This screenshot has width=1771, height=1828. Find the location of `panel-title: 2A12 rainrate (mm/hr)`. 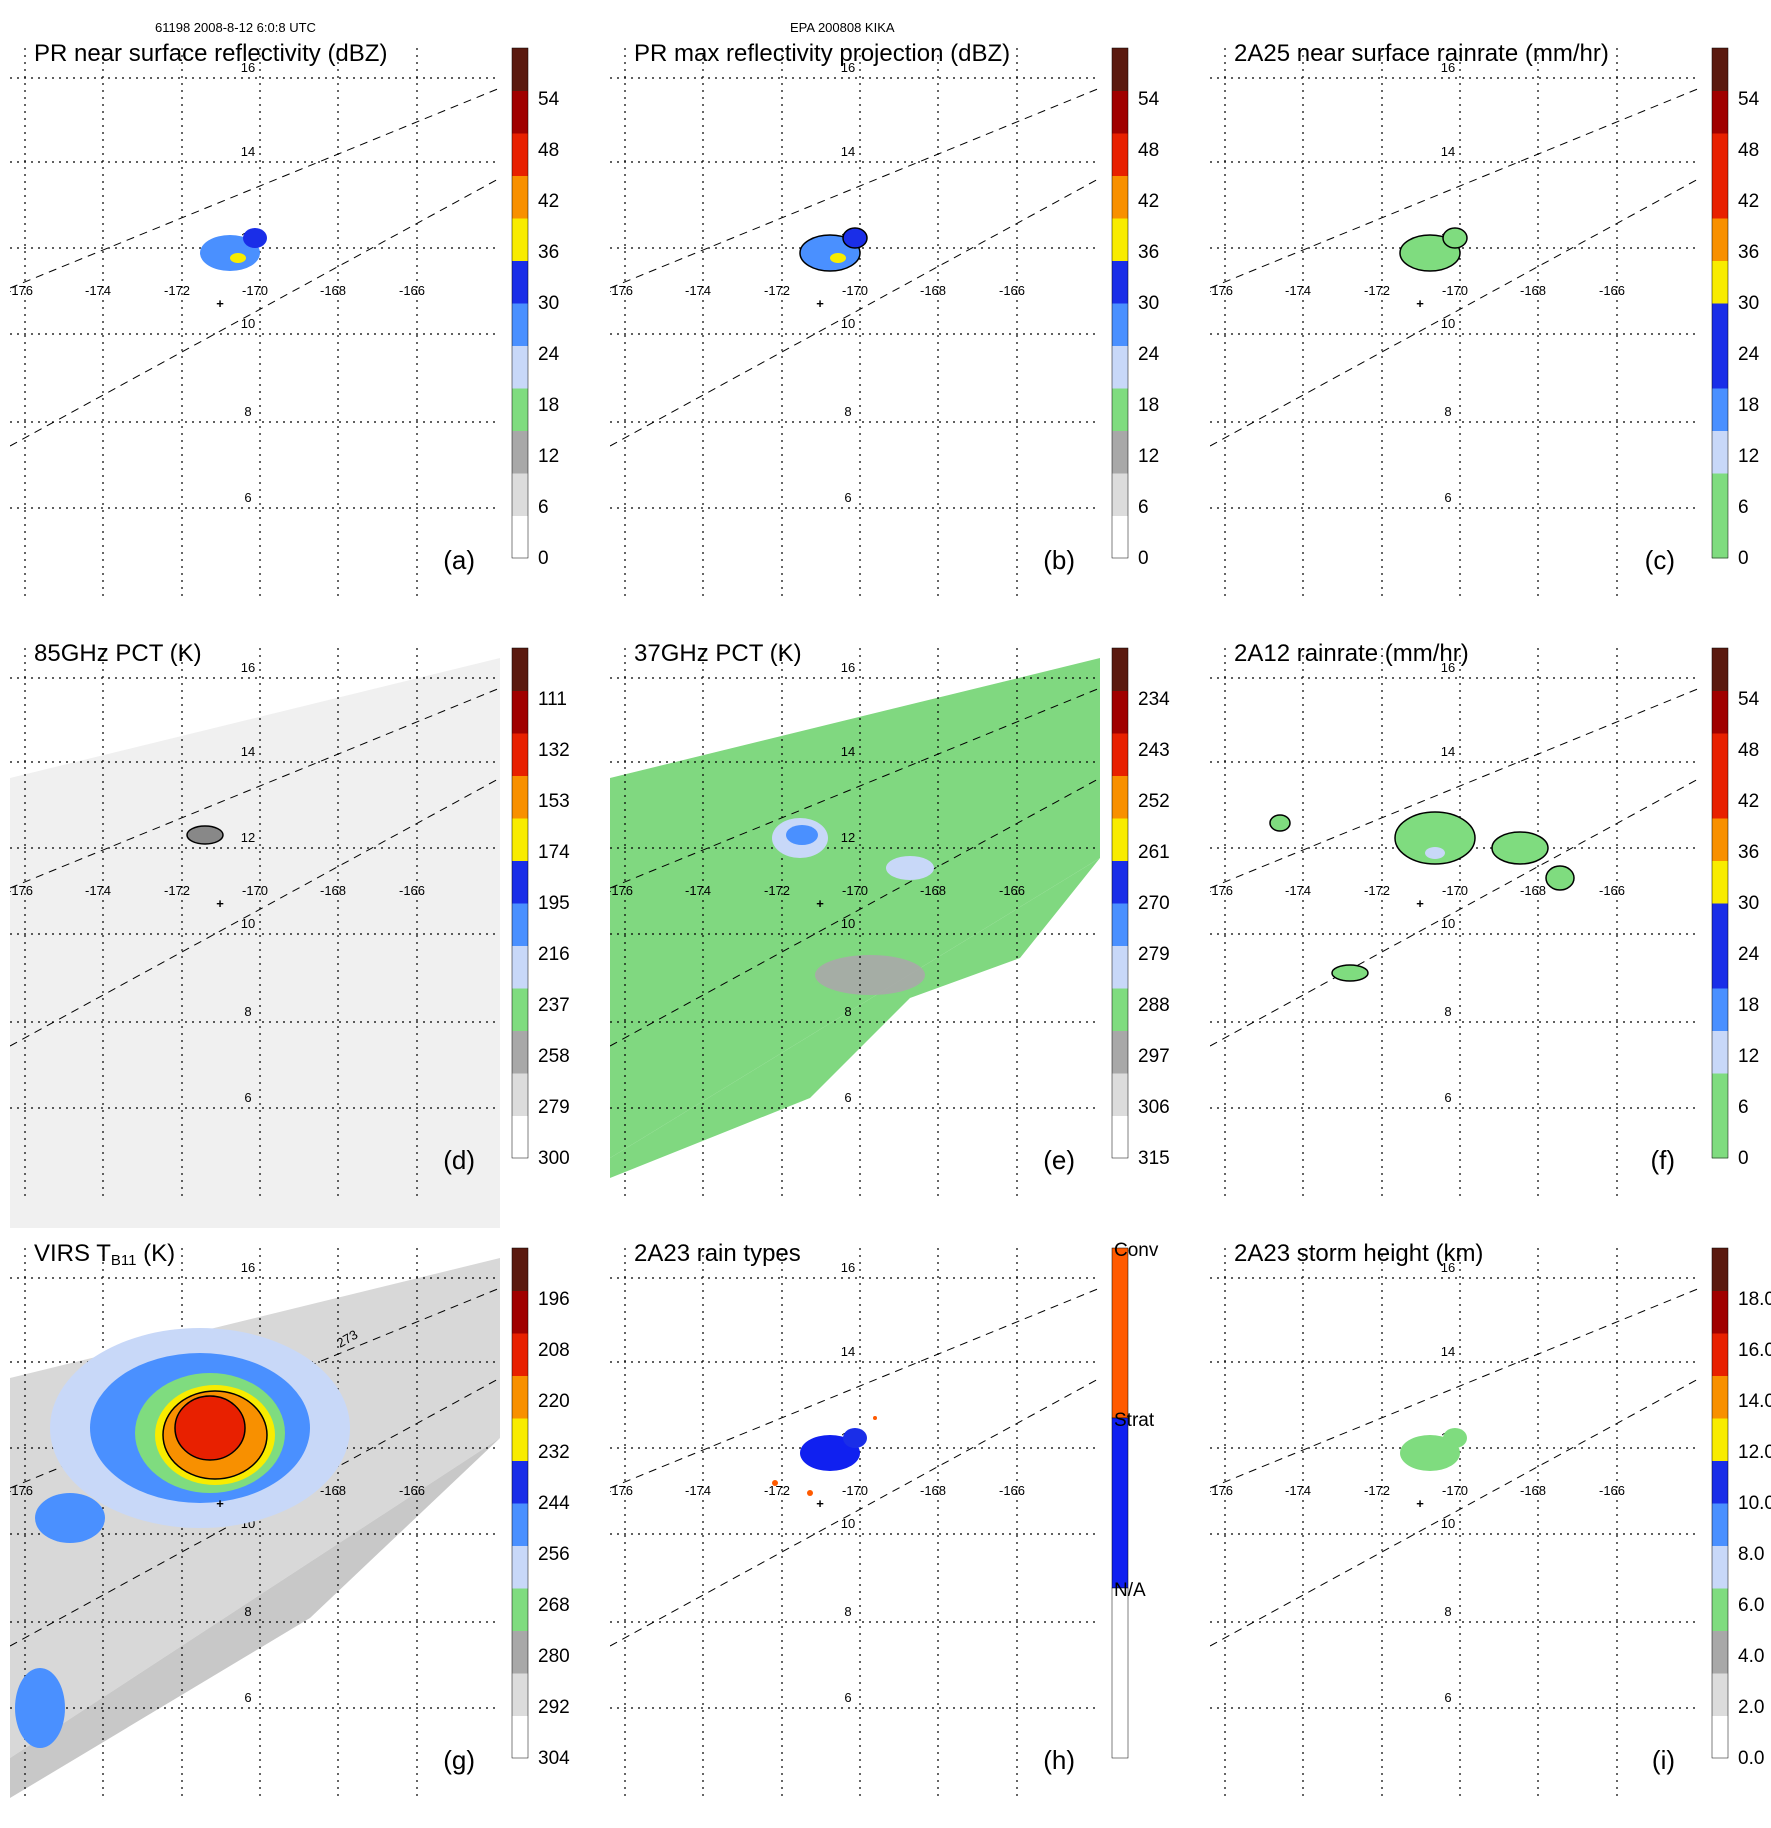

panel-title: 2A12 rainrate (mm/hr) is located at coordinates (1351, 653).